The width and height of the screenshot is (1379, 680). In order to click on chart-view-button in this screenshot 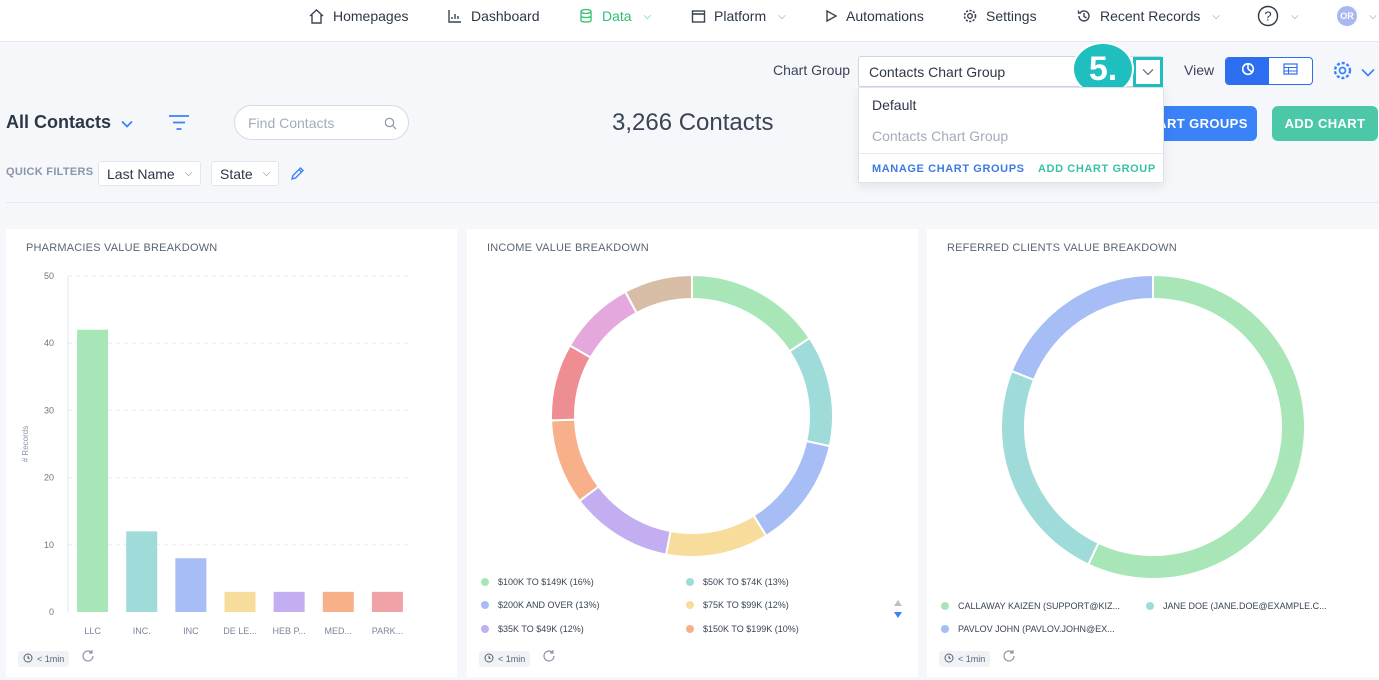, I will do `click(1247, 71)`.